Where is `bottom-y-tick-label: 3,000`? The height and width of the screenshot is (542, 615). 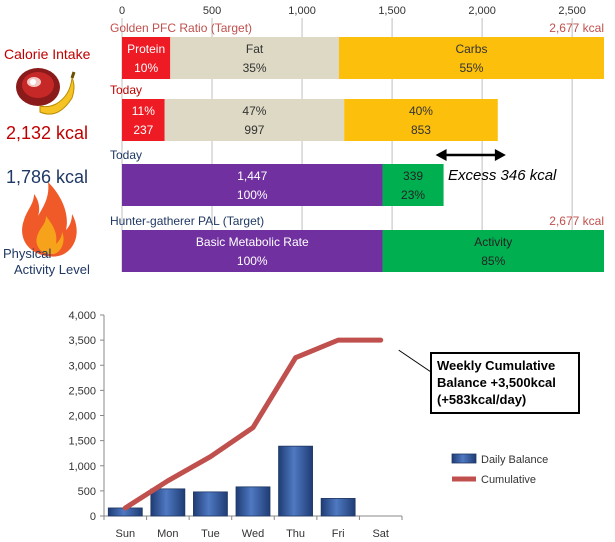 bottom-y-tick-label: 3,000 is located at coordinates (82, 366).